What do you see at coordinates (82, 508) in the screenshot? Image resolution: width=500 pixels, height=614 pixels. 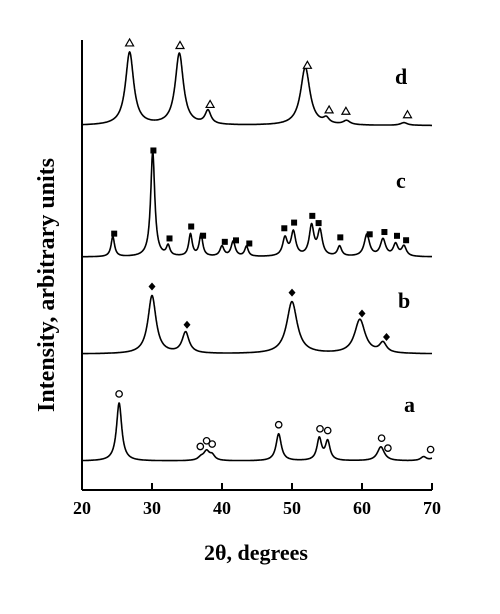 I see `x-tick-label-20: 20` at bounding box center [82, 508].